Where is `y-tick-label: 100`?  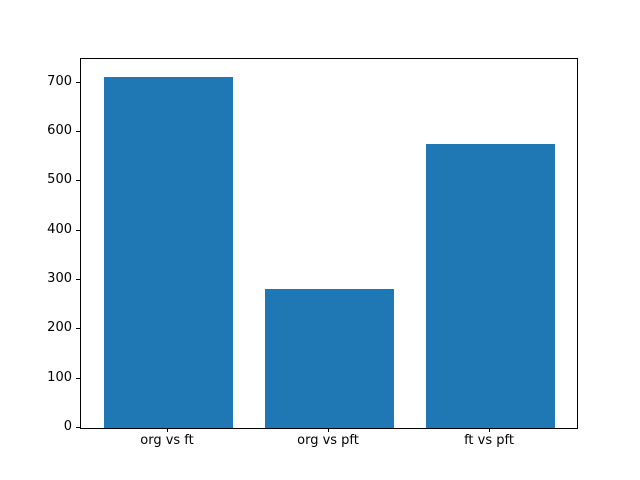 y-tick-label: 100 is located at coordinates (59, 377).